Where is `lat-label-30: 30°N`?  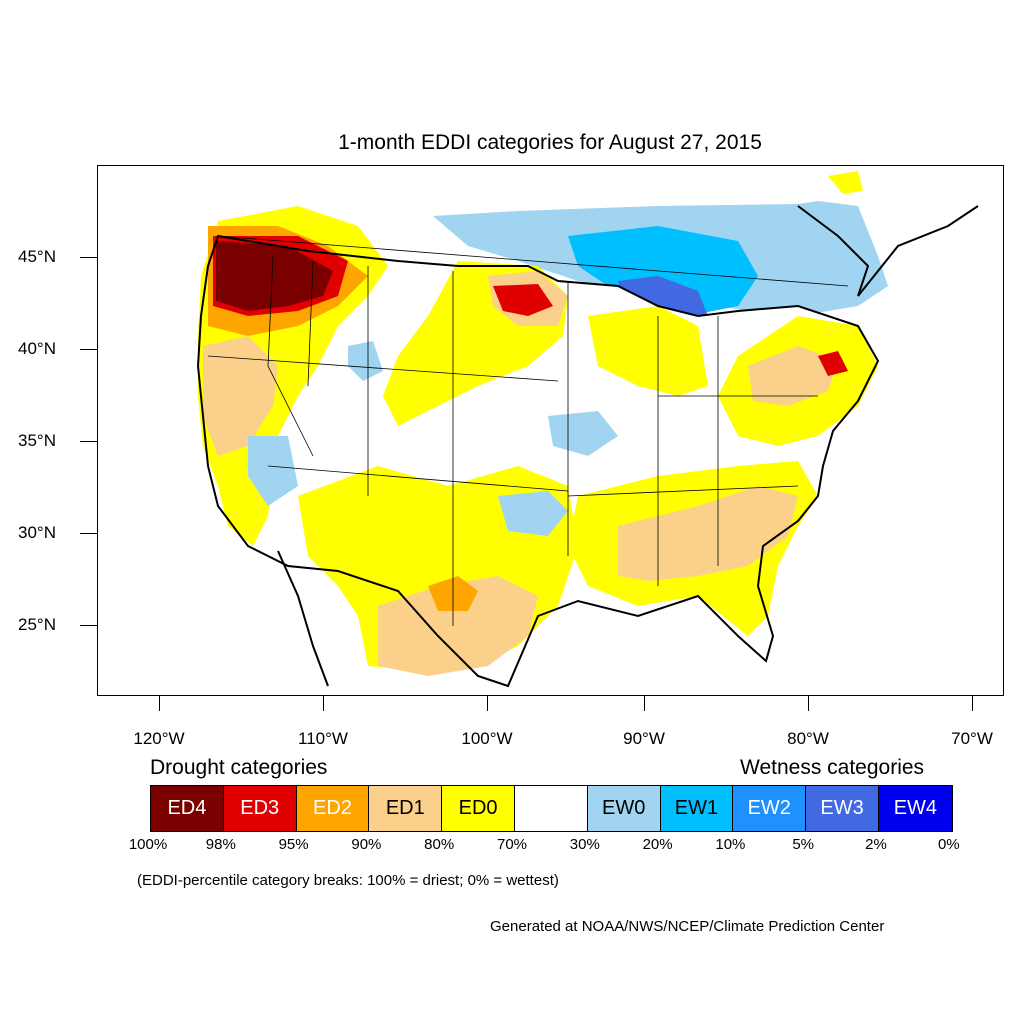 lat-label-30: 30°N is located at coordinates (37, 532).